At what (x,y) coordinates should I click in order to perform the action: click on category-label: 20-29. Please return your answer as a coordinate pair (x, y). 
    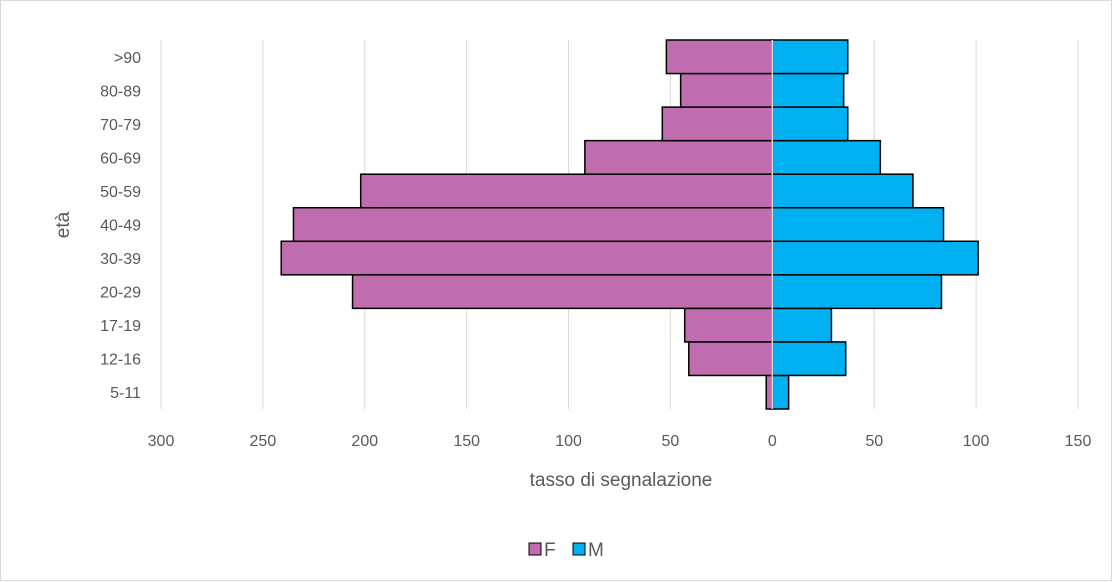
    Looking at the image, I should click on (120, 293).